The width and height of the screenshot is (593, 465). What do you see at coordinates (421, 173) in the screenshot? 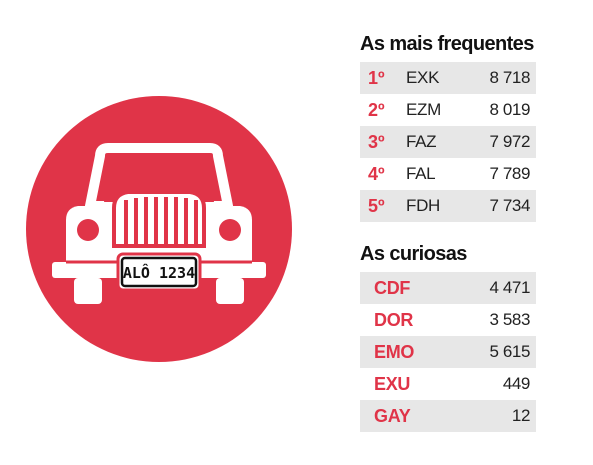
I see `plate-code: FAL` at bounding box center [421, 173].